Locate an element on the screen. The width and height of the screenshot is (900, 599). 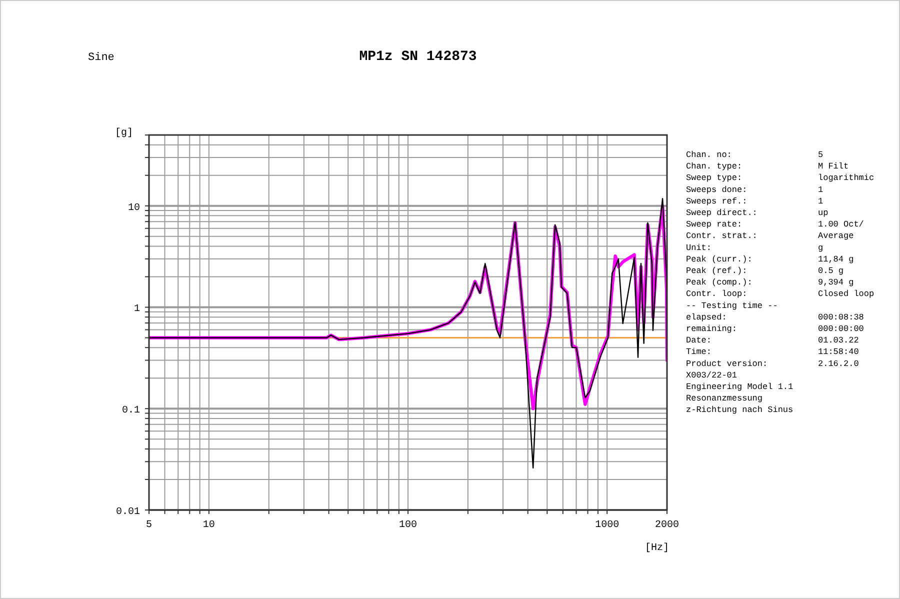
x-tick-label: 10 is located at coordinates (208, 525).